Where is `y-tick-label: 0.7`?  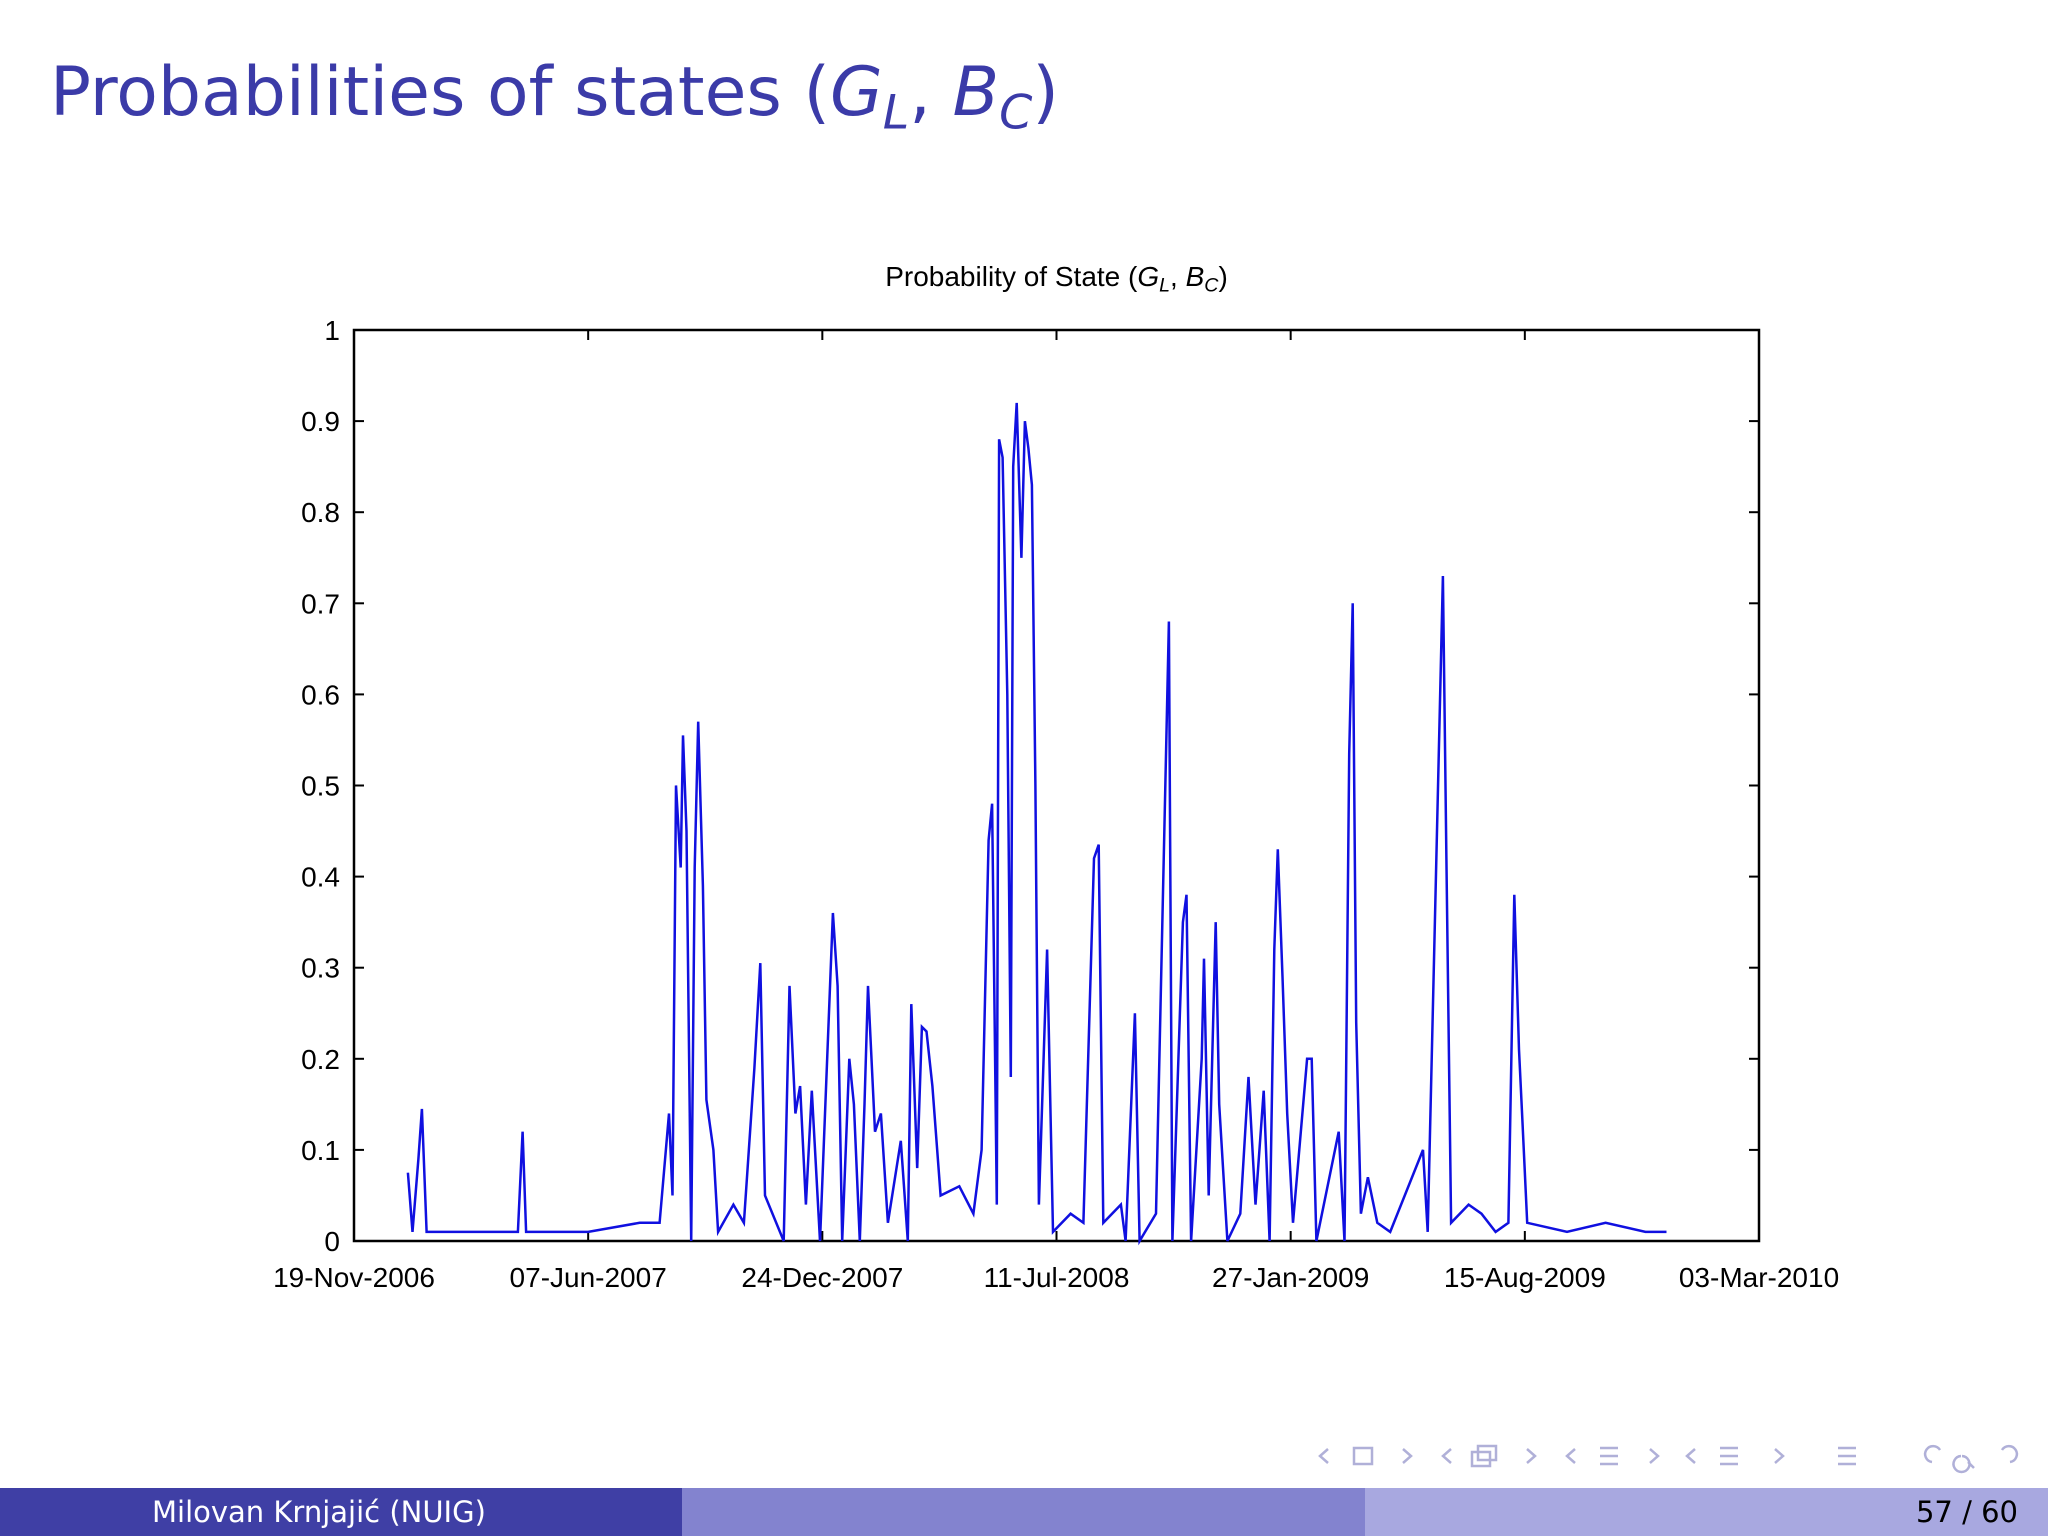 y-tick-label: 0.7 is located at coordinates (320, 603).